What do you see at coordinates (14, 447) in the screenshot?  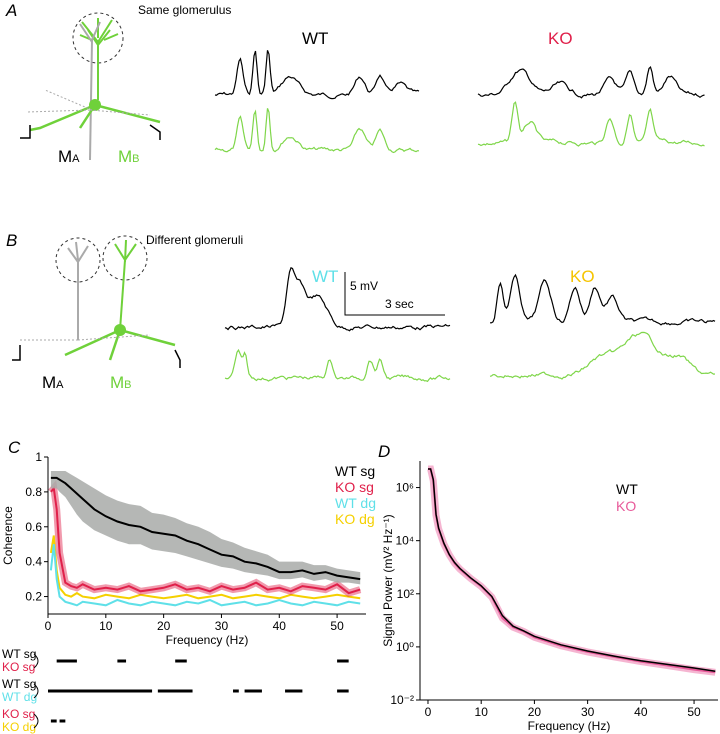 I see `panel-letter: C` at bounding box center [14, 447].